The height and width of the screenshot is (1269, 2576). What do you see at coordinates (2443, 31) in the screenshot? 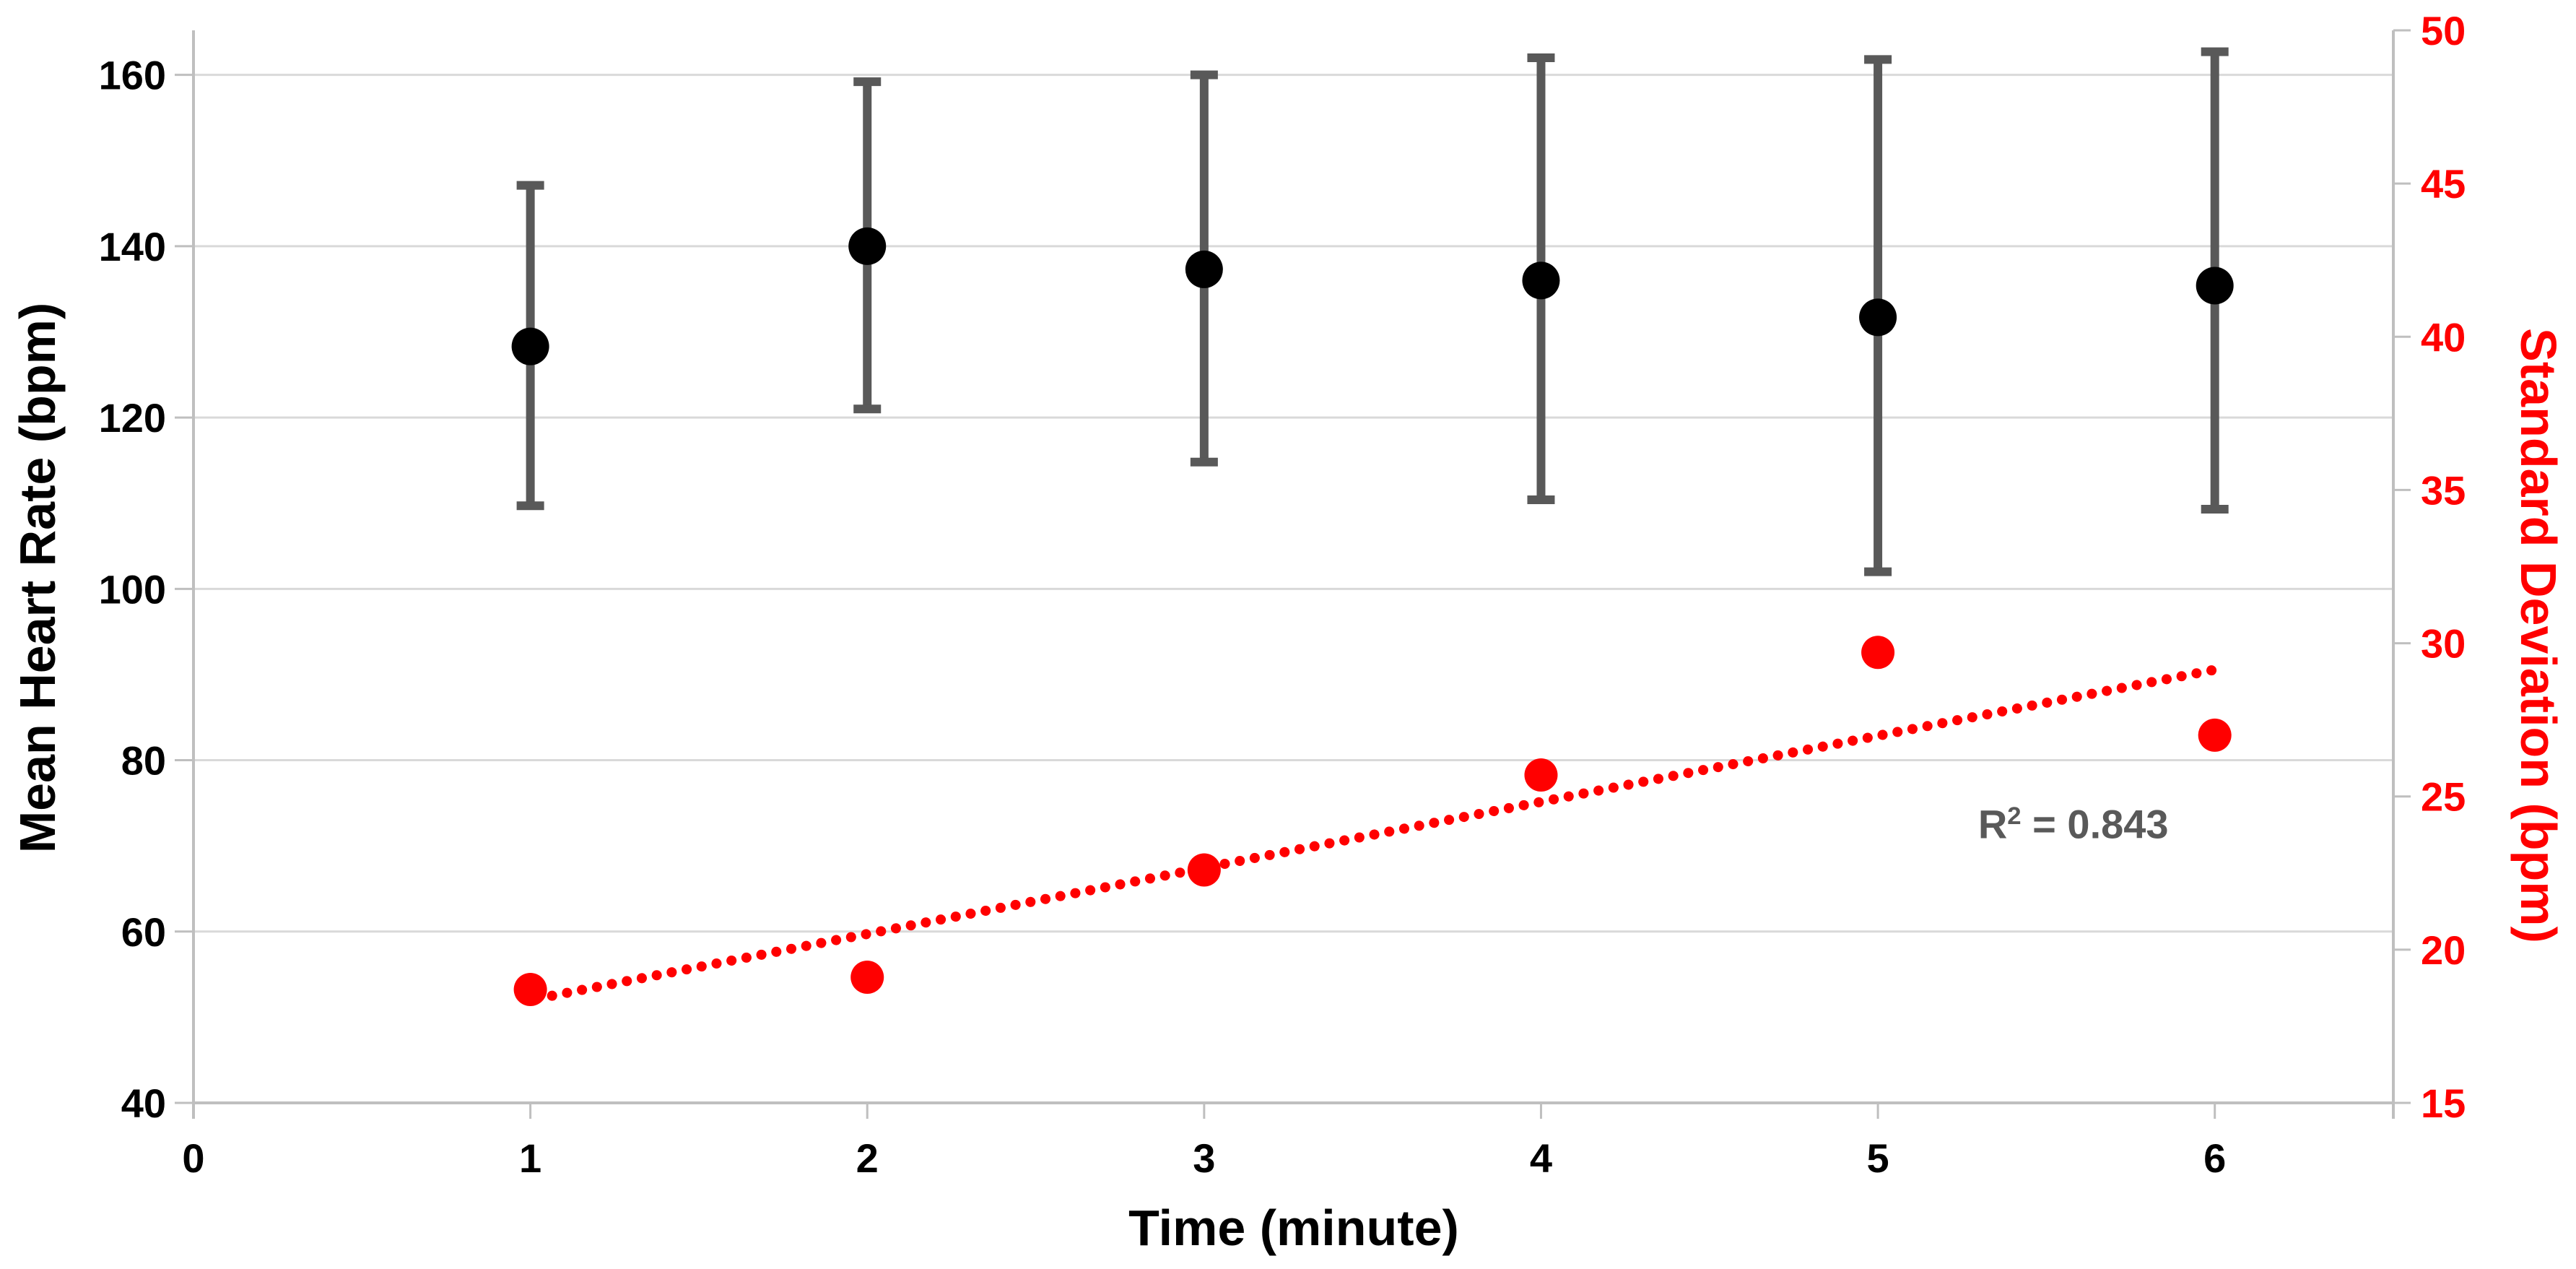
I see `right-tick-label: 50` at bounding box center [2443, 31].